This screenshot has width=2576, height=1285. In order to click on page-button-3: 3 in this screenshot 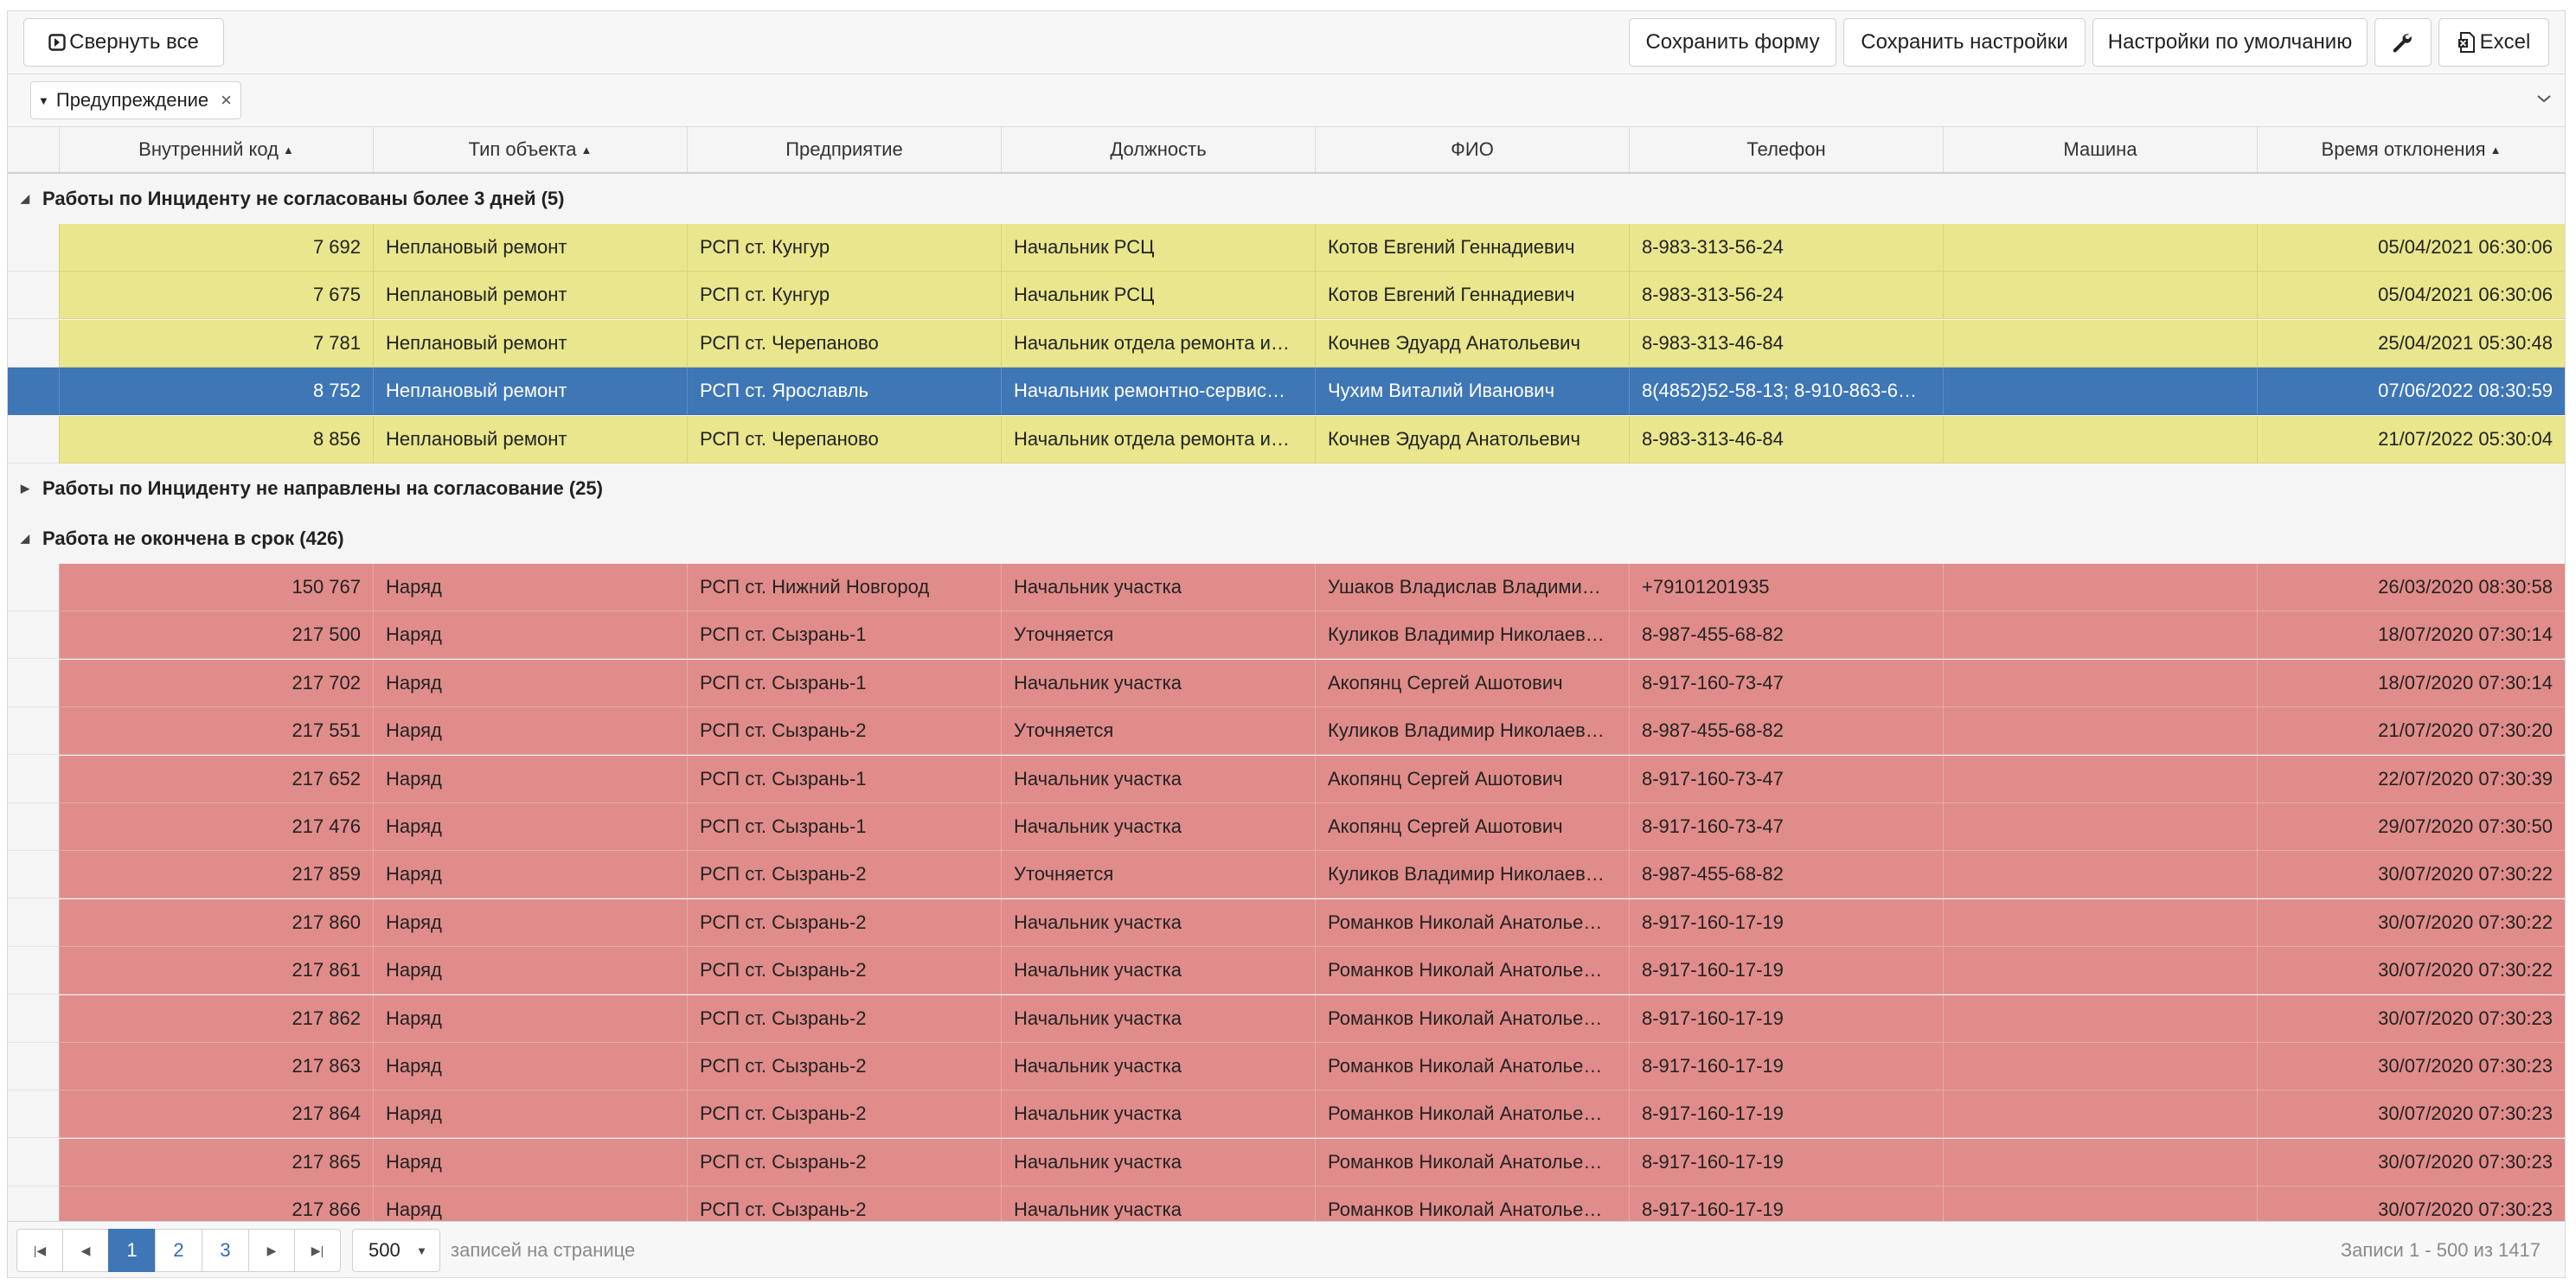, I will do `click(225, 1251)`.